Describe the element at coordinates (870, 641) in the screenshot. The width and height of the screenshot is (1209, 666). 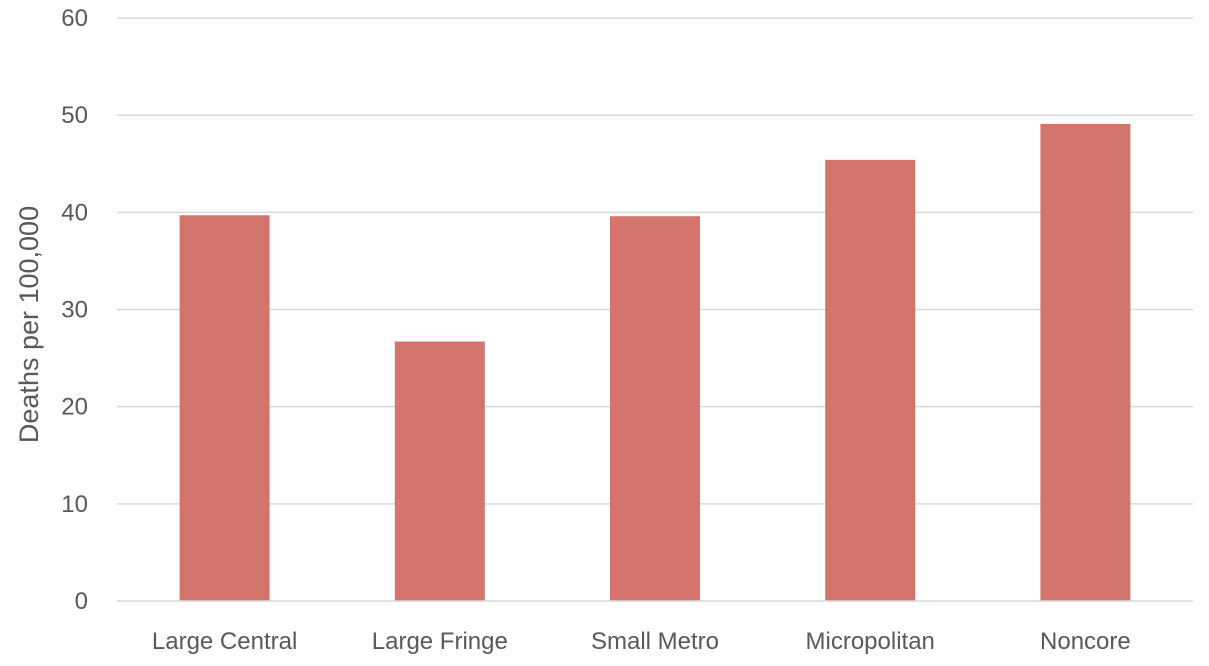
I see `x-category-label: Micropolitan` at that location.